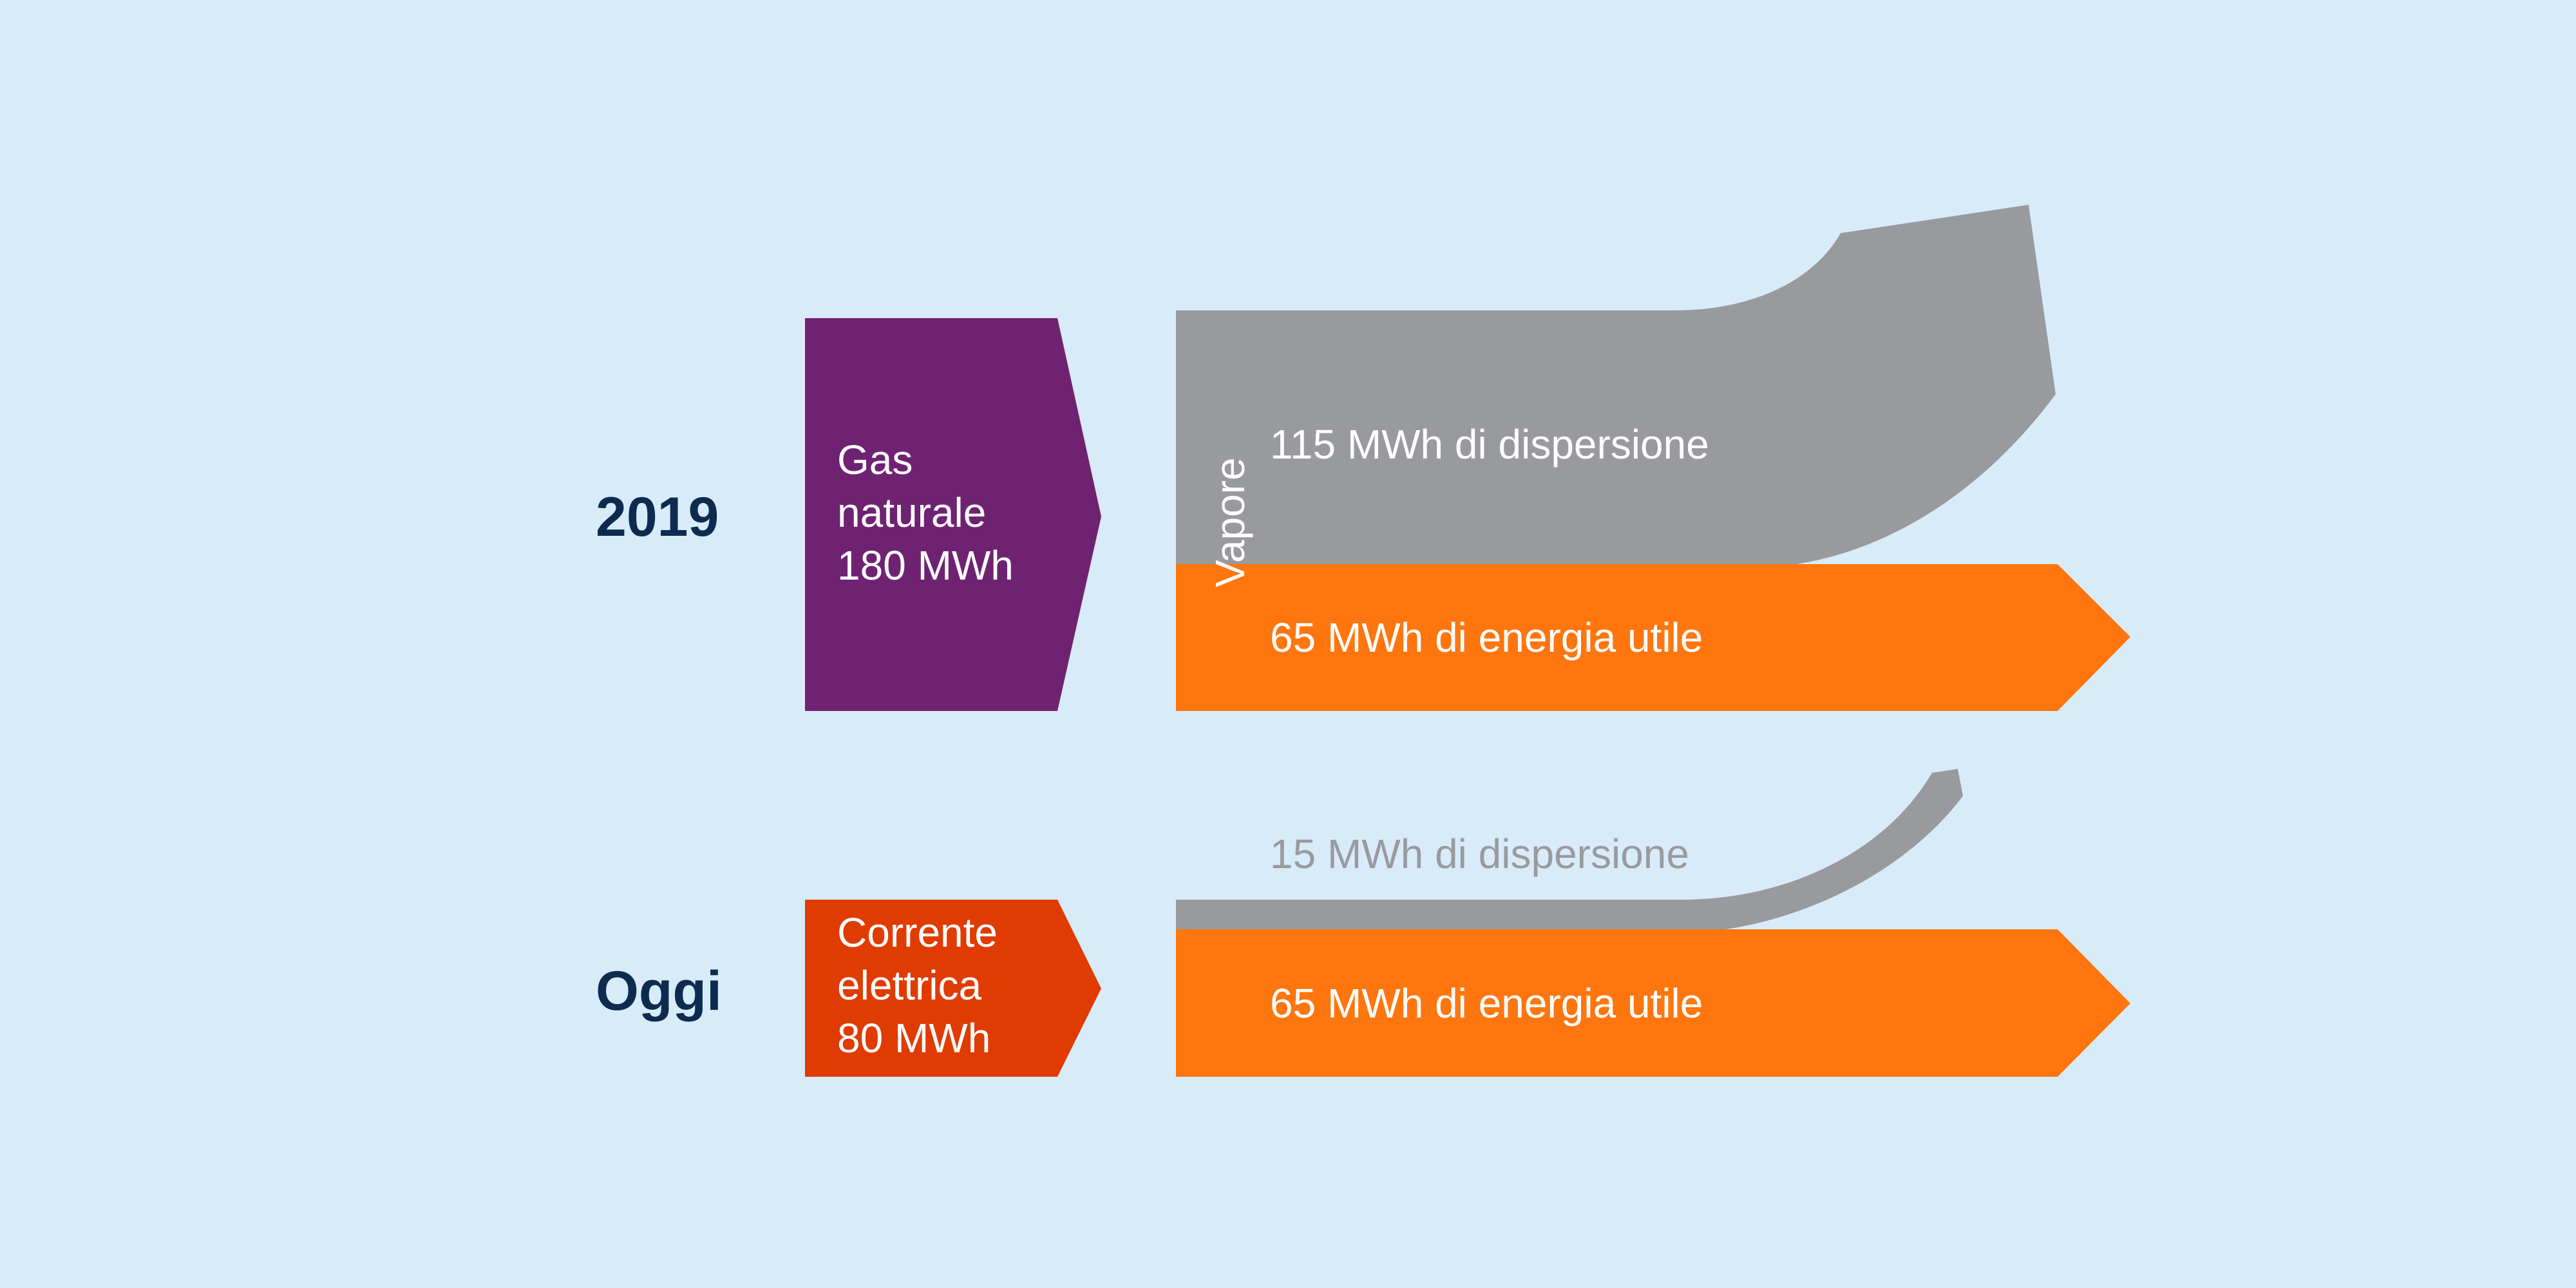  I want to click on gas-source-label: Gas naturale 180 MWh, so click(925, 513).